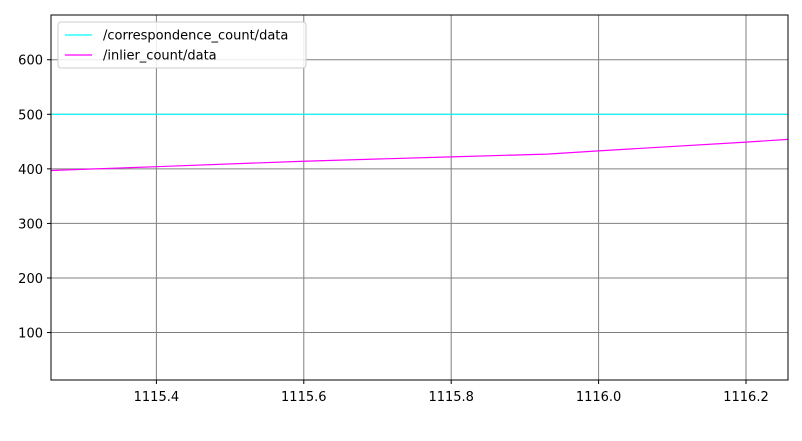 Image resolution: width=802 pixels, height=441 pixels. Describe the element at coordinates (304, 397) in the screenshot. I see `x-tick-label: 1115.6` at that location.